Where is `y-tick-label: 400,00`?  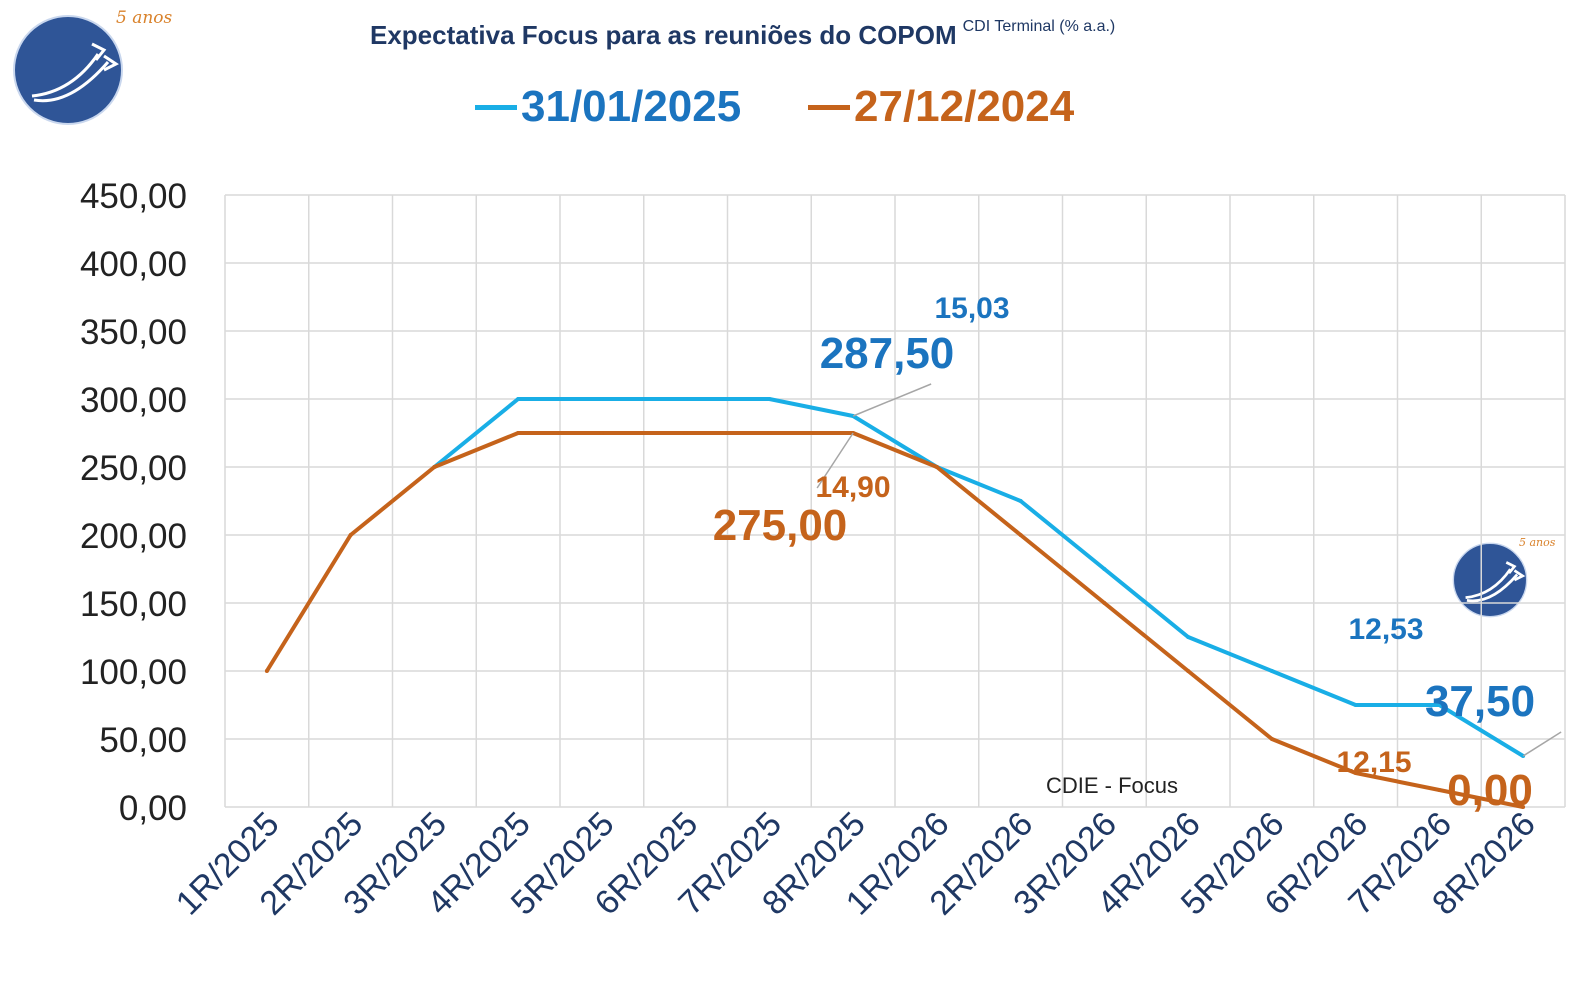 y-tick-label: 400,00 is located at coordinates (133, 264).